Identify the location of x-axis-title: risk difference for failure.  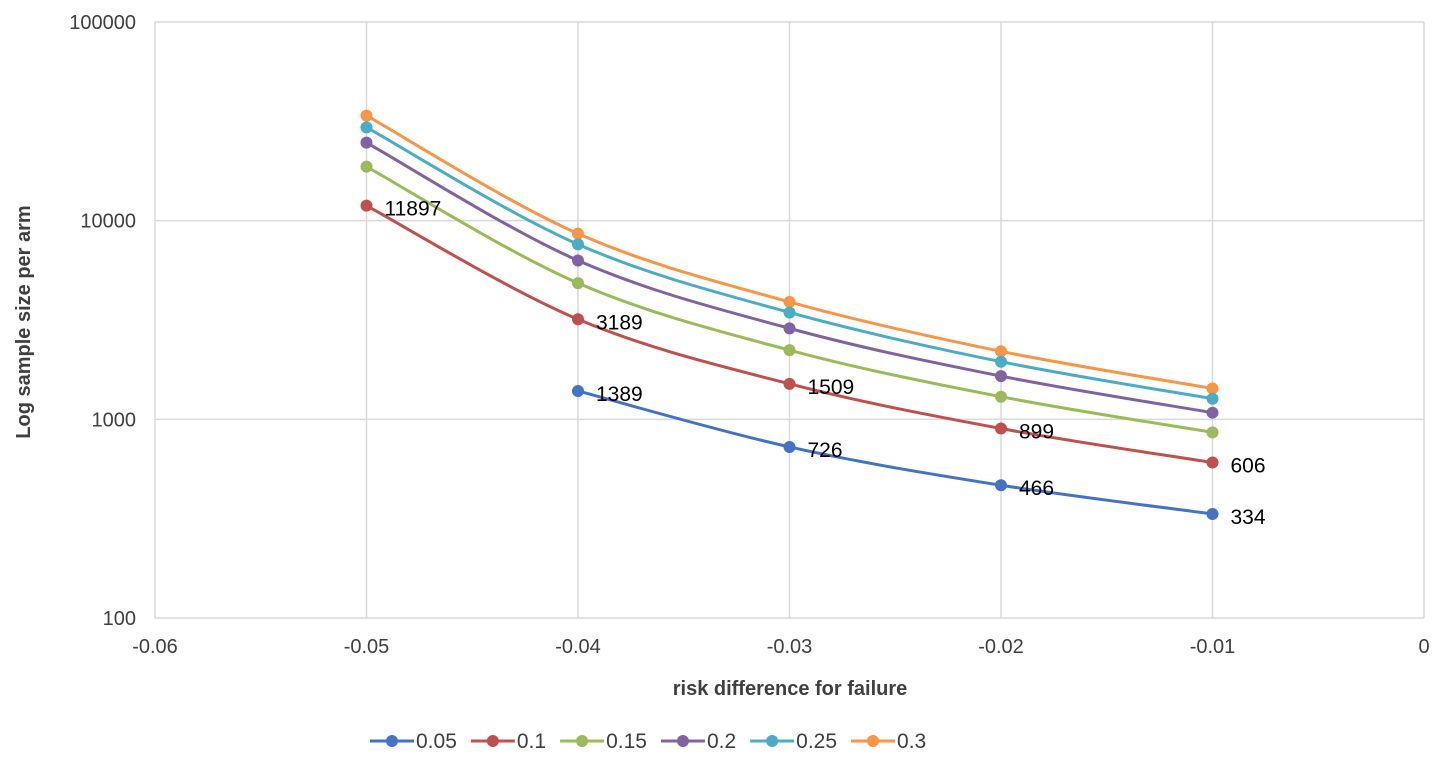
(790, 689).